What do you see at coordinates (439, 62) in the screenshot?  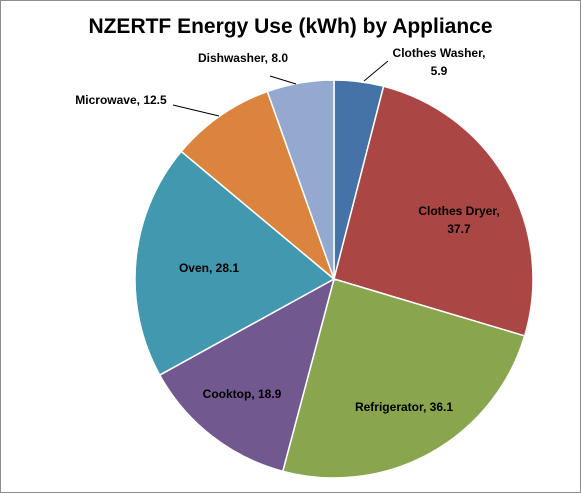 I see `data-label-clothes-washer: Clothes Washer, 5.9` at bounding box center [439, 62].